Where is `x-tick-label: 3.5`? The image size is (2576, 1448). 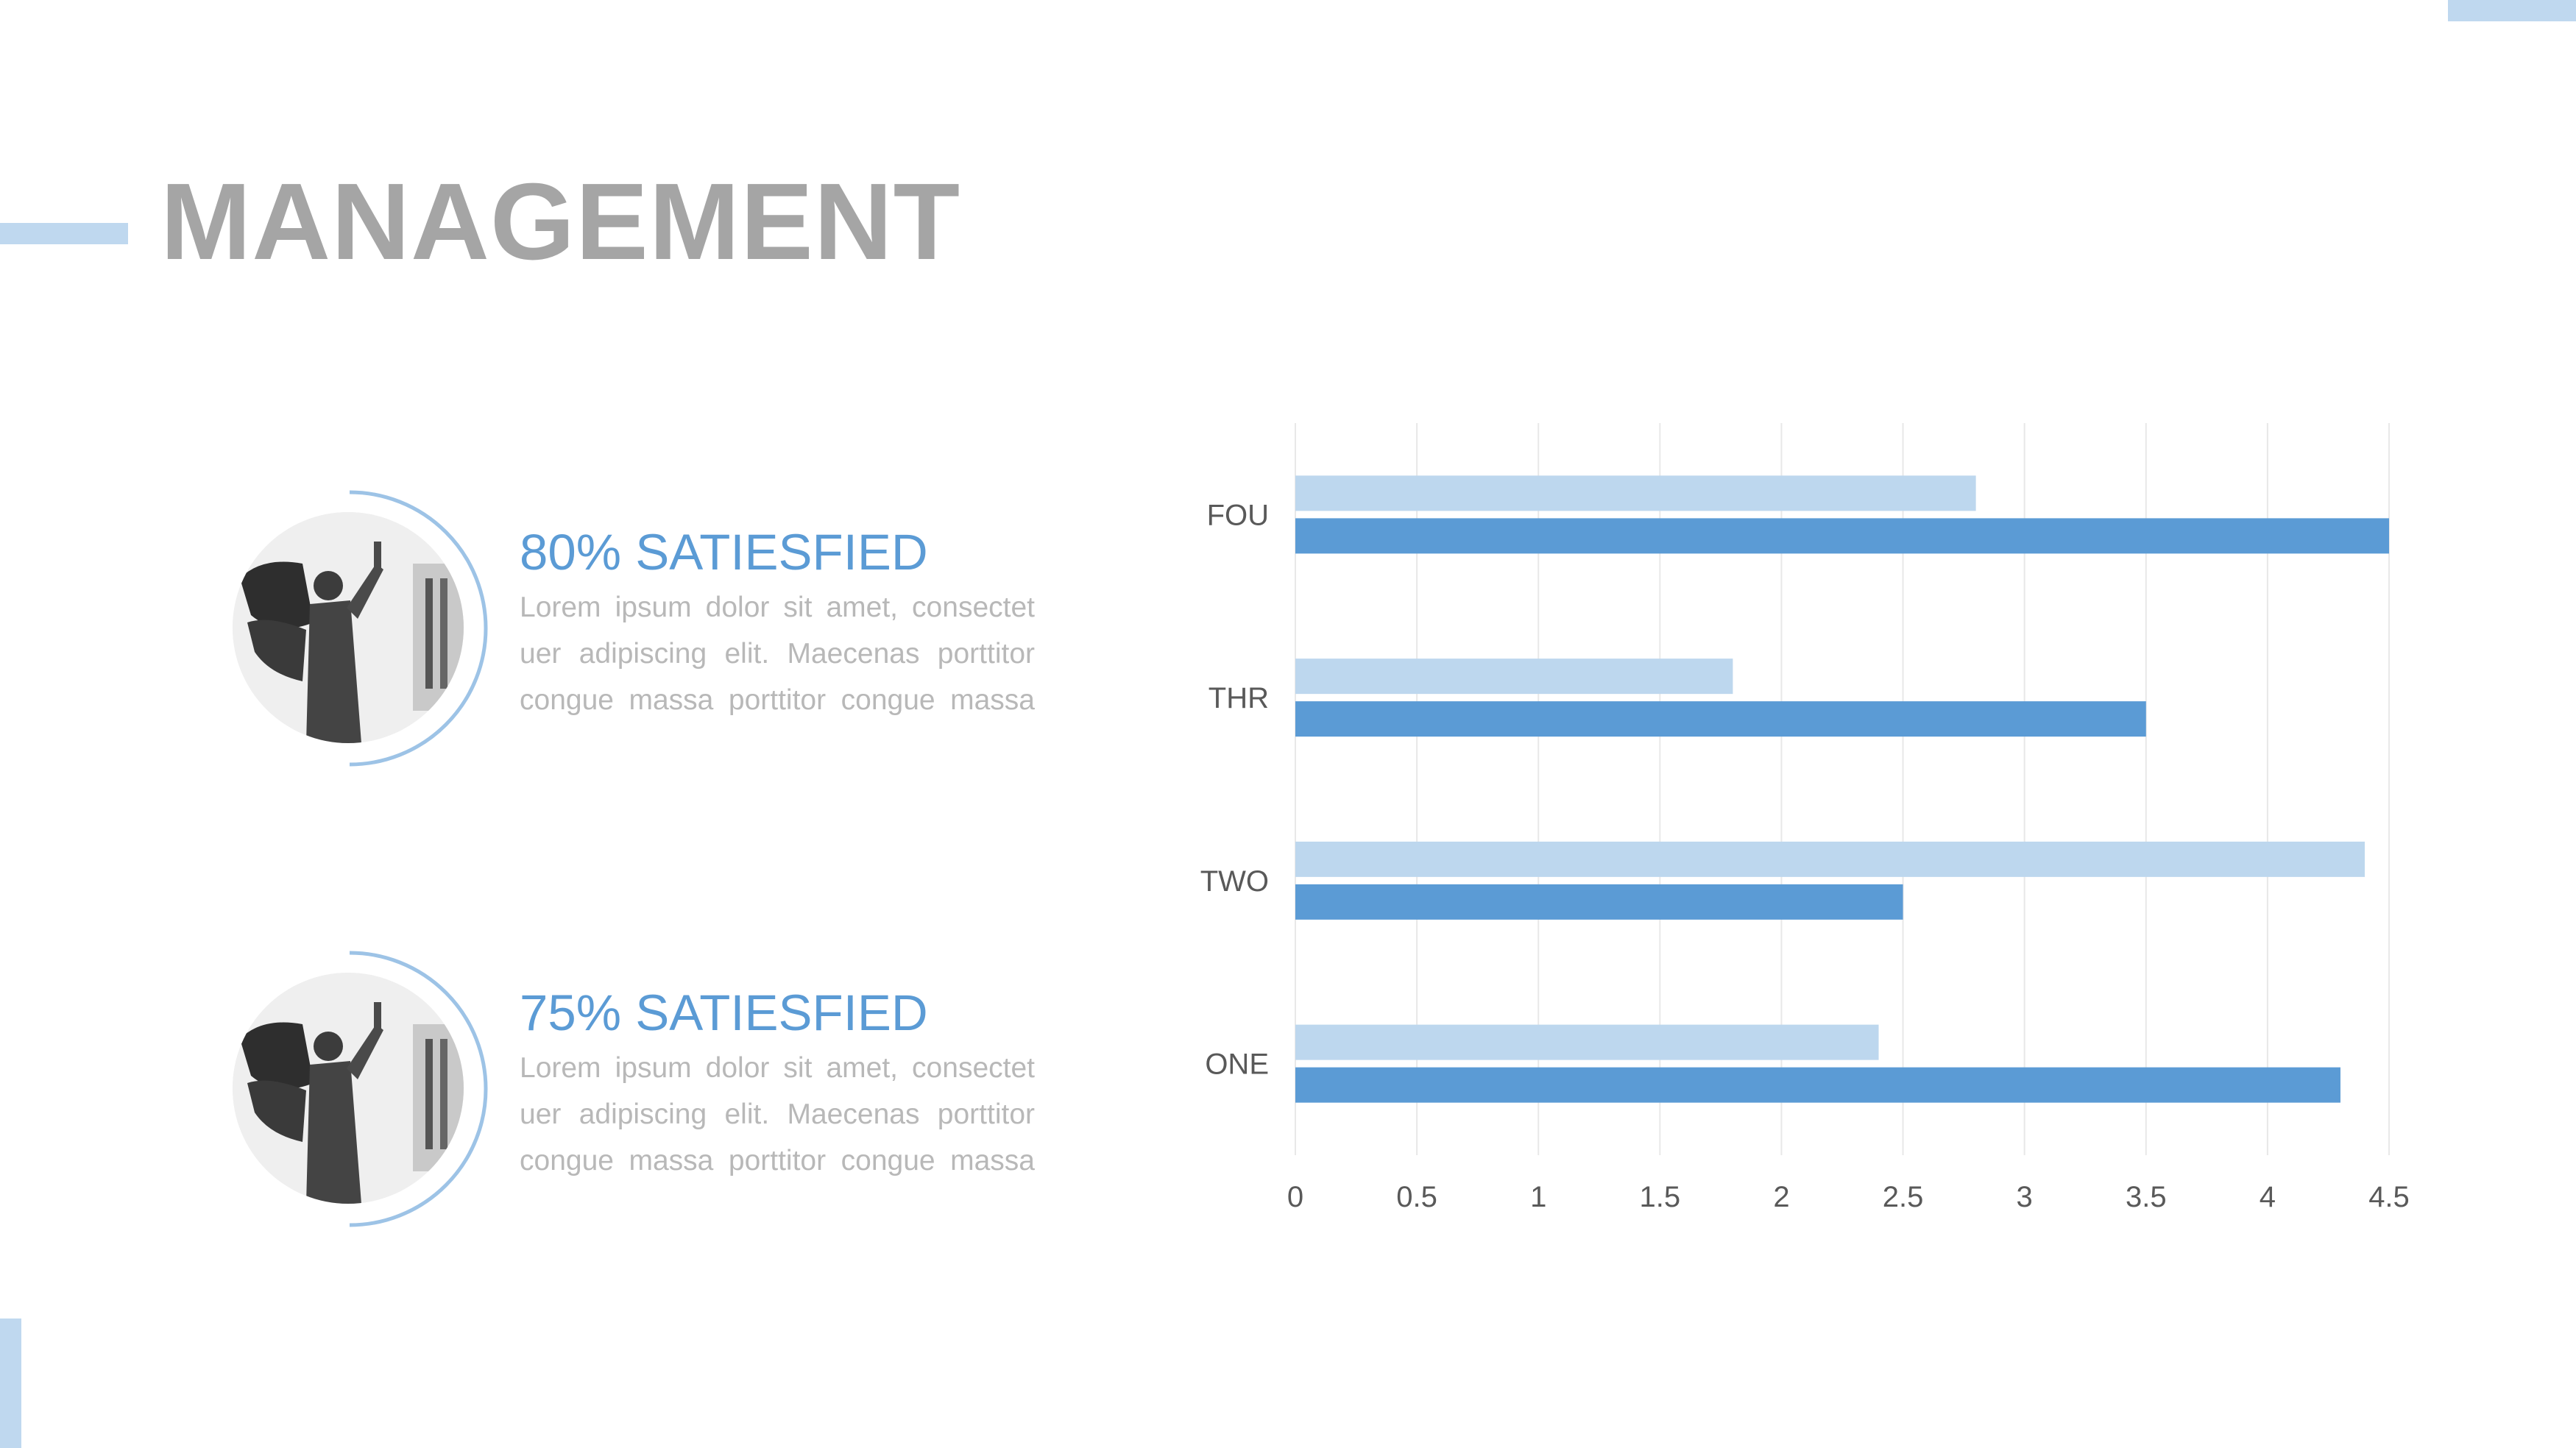
x-tick-label: 3.5 is located at coordinates (2146, 1197).